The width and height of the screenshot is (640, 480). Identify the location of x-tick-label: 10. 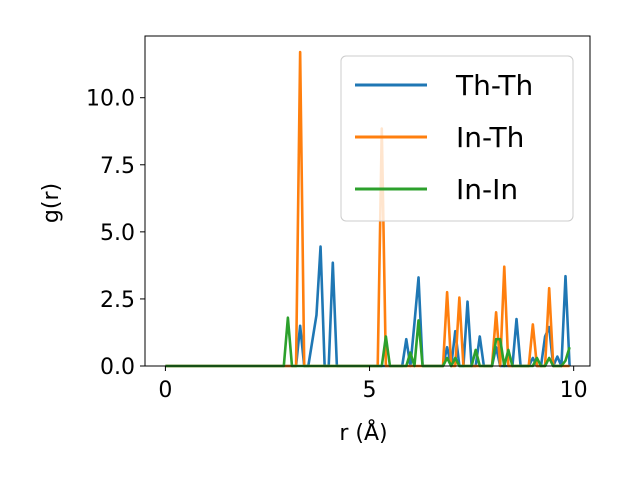
(574, 390).